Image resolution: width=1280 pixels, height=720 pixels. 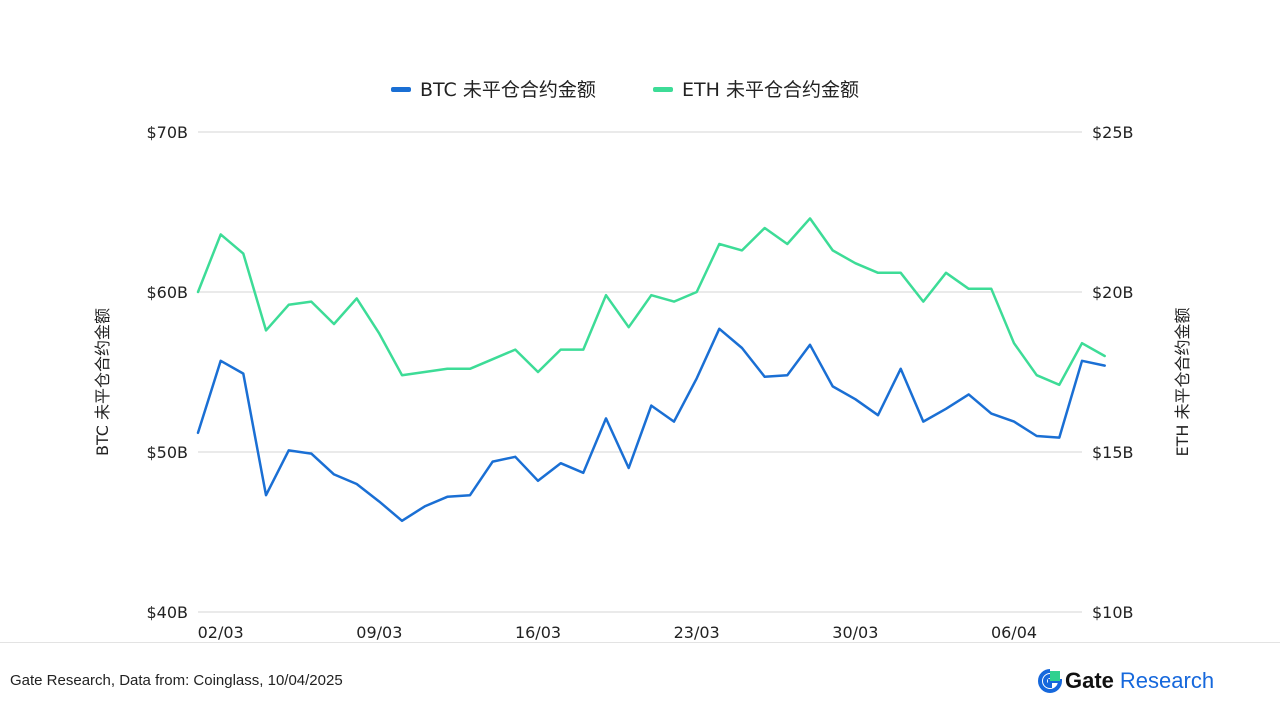 What do you see at coordinates (1050, 681) in the screenshot?
I see `gate-logo-icon` at bounding box center [1050, 681].